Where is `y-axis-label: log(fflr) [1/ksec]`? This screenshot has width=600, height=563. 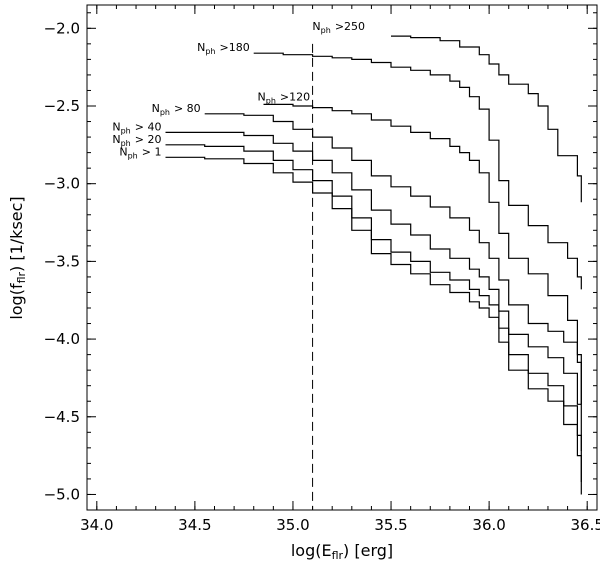 y-axis-label: log(fflr) [1/ksec] is located at coordinates (17, 257).